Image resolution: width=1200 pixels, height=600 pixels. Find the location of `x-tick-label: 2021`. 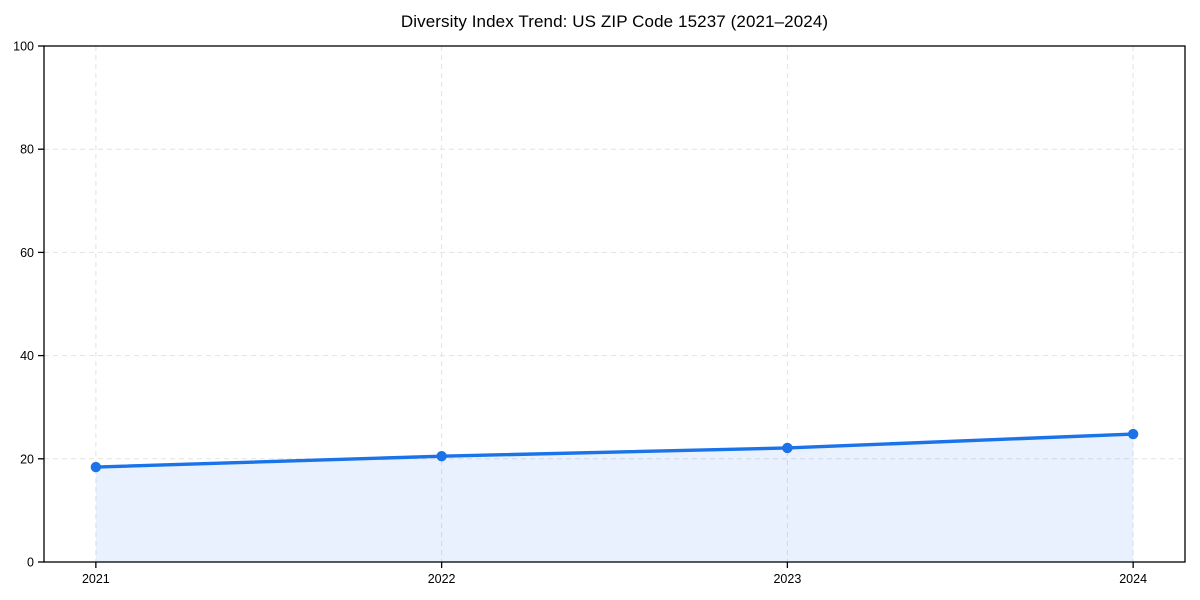

x-tick-label: 2021 is located at coordinates (96, 579).